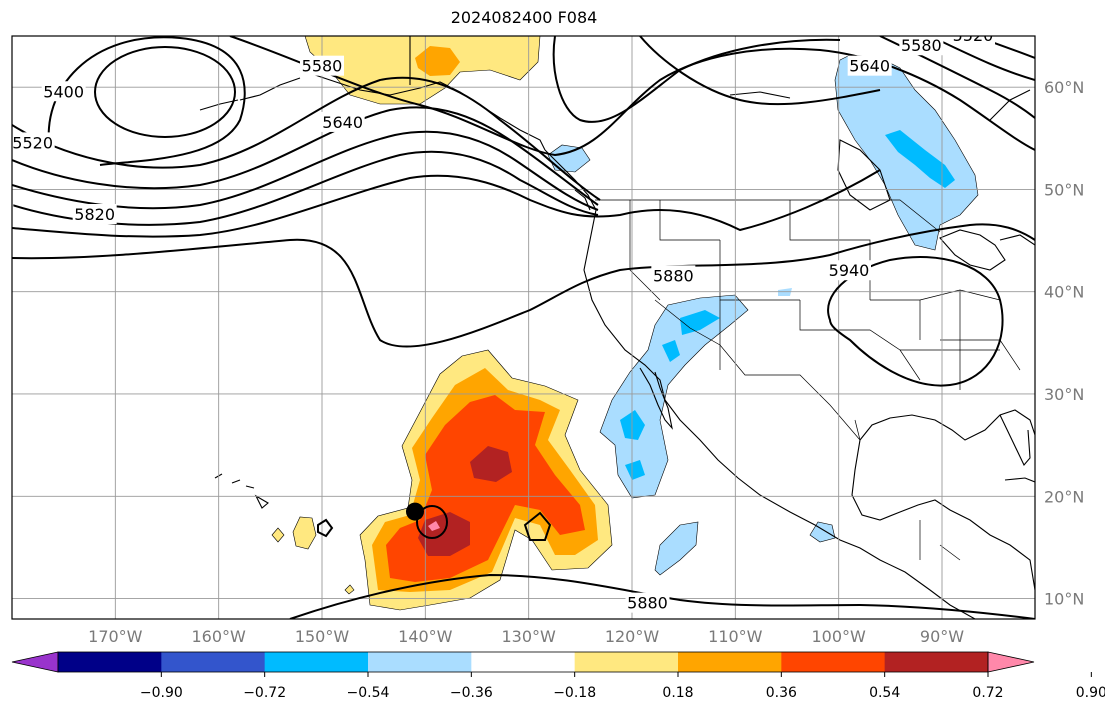 The width and height of the screenshot is (1105, 712). I want to click on colorbar-tick-label: 0.72, so click(987, 693).